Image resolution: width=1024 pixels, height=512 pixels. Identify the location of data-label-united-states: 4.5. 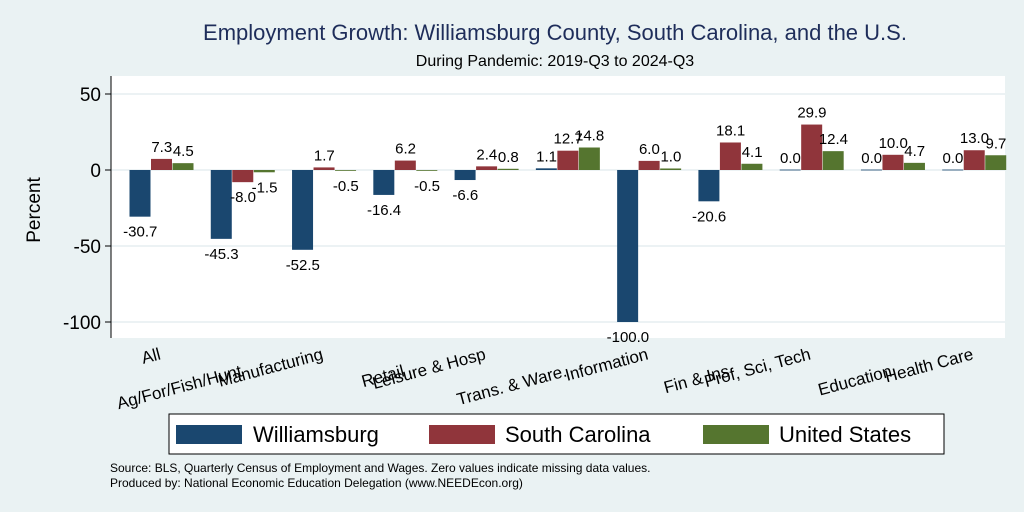
(183, 151).